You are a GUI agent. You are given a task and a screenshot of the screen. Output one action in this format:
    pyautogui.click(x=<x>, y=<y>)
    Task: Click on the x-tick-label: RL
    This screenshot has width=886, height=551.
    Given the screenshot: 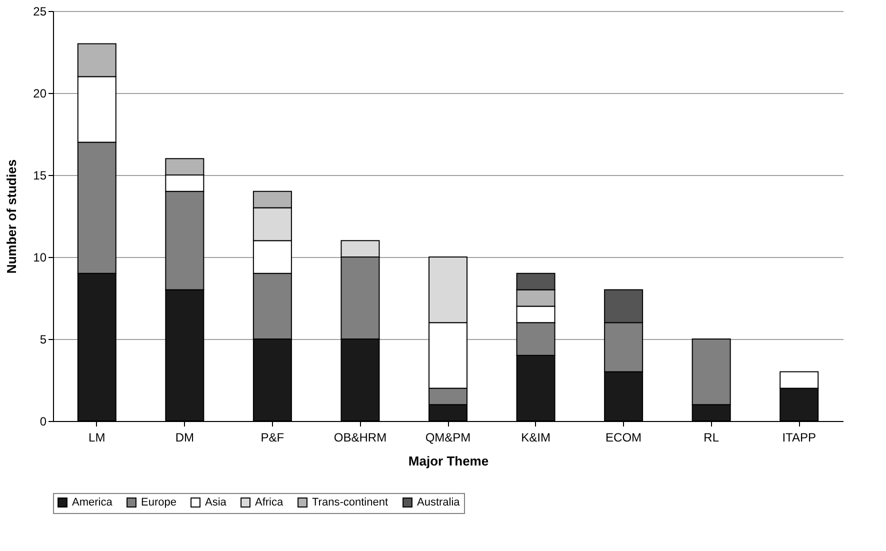 What is the action you would take?
    pyautogui.click(x=712, y=437)
    